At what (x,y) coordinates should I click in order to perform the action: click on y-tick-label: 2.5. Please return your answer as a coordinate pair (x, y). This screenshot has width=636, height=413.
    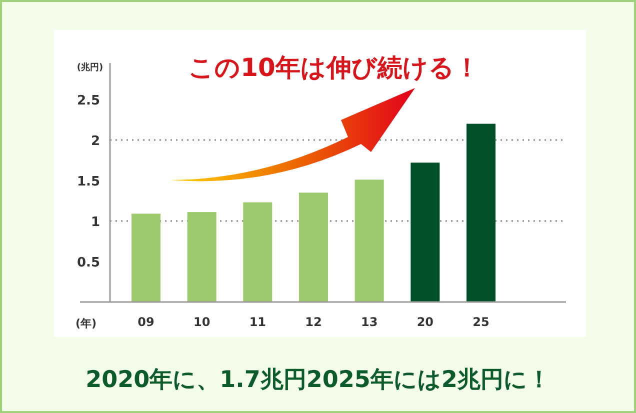
    Looking at the image, I should click on (88, 100).